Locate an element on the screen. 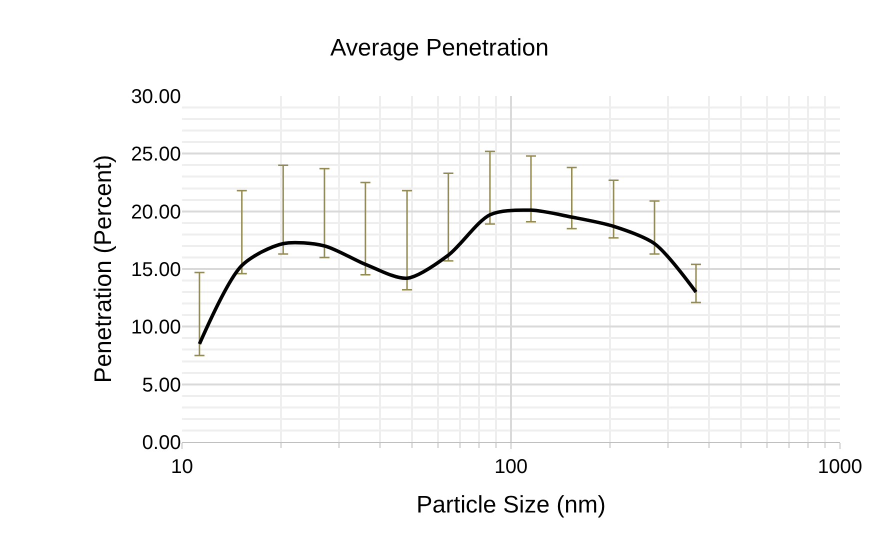 This screenshot has width=879, height=552. y-tick-label: 25.00 is located at coordinates (155, 155).